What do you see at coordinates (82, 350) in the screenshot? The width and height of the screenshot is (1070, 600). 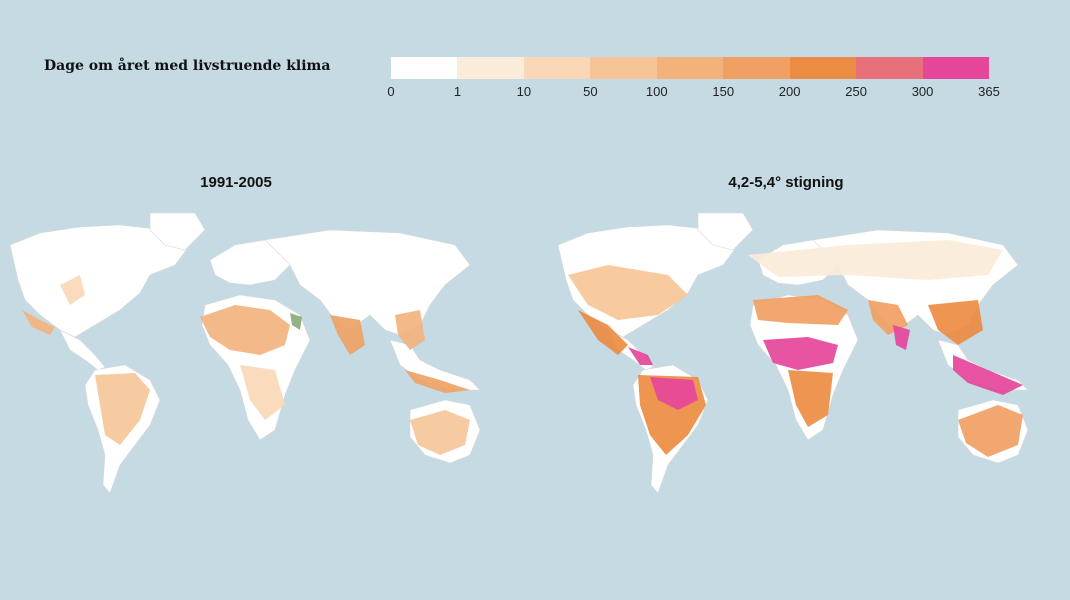 I see `central-america` at bounding box center [82, 350].